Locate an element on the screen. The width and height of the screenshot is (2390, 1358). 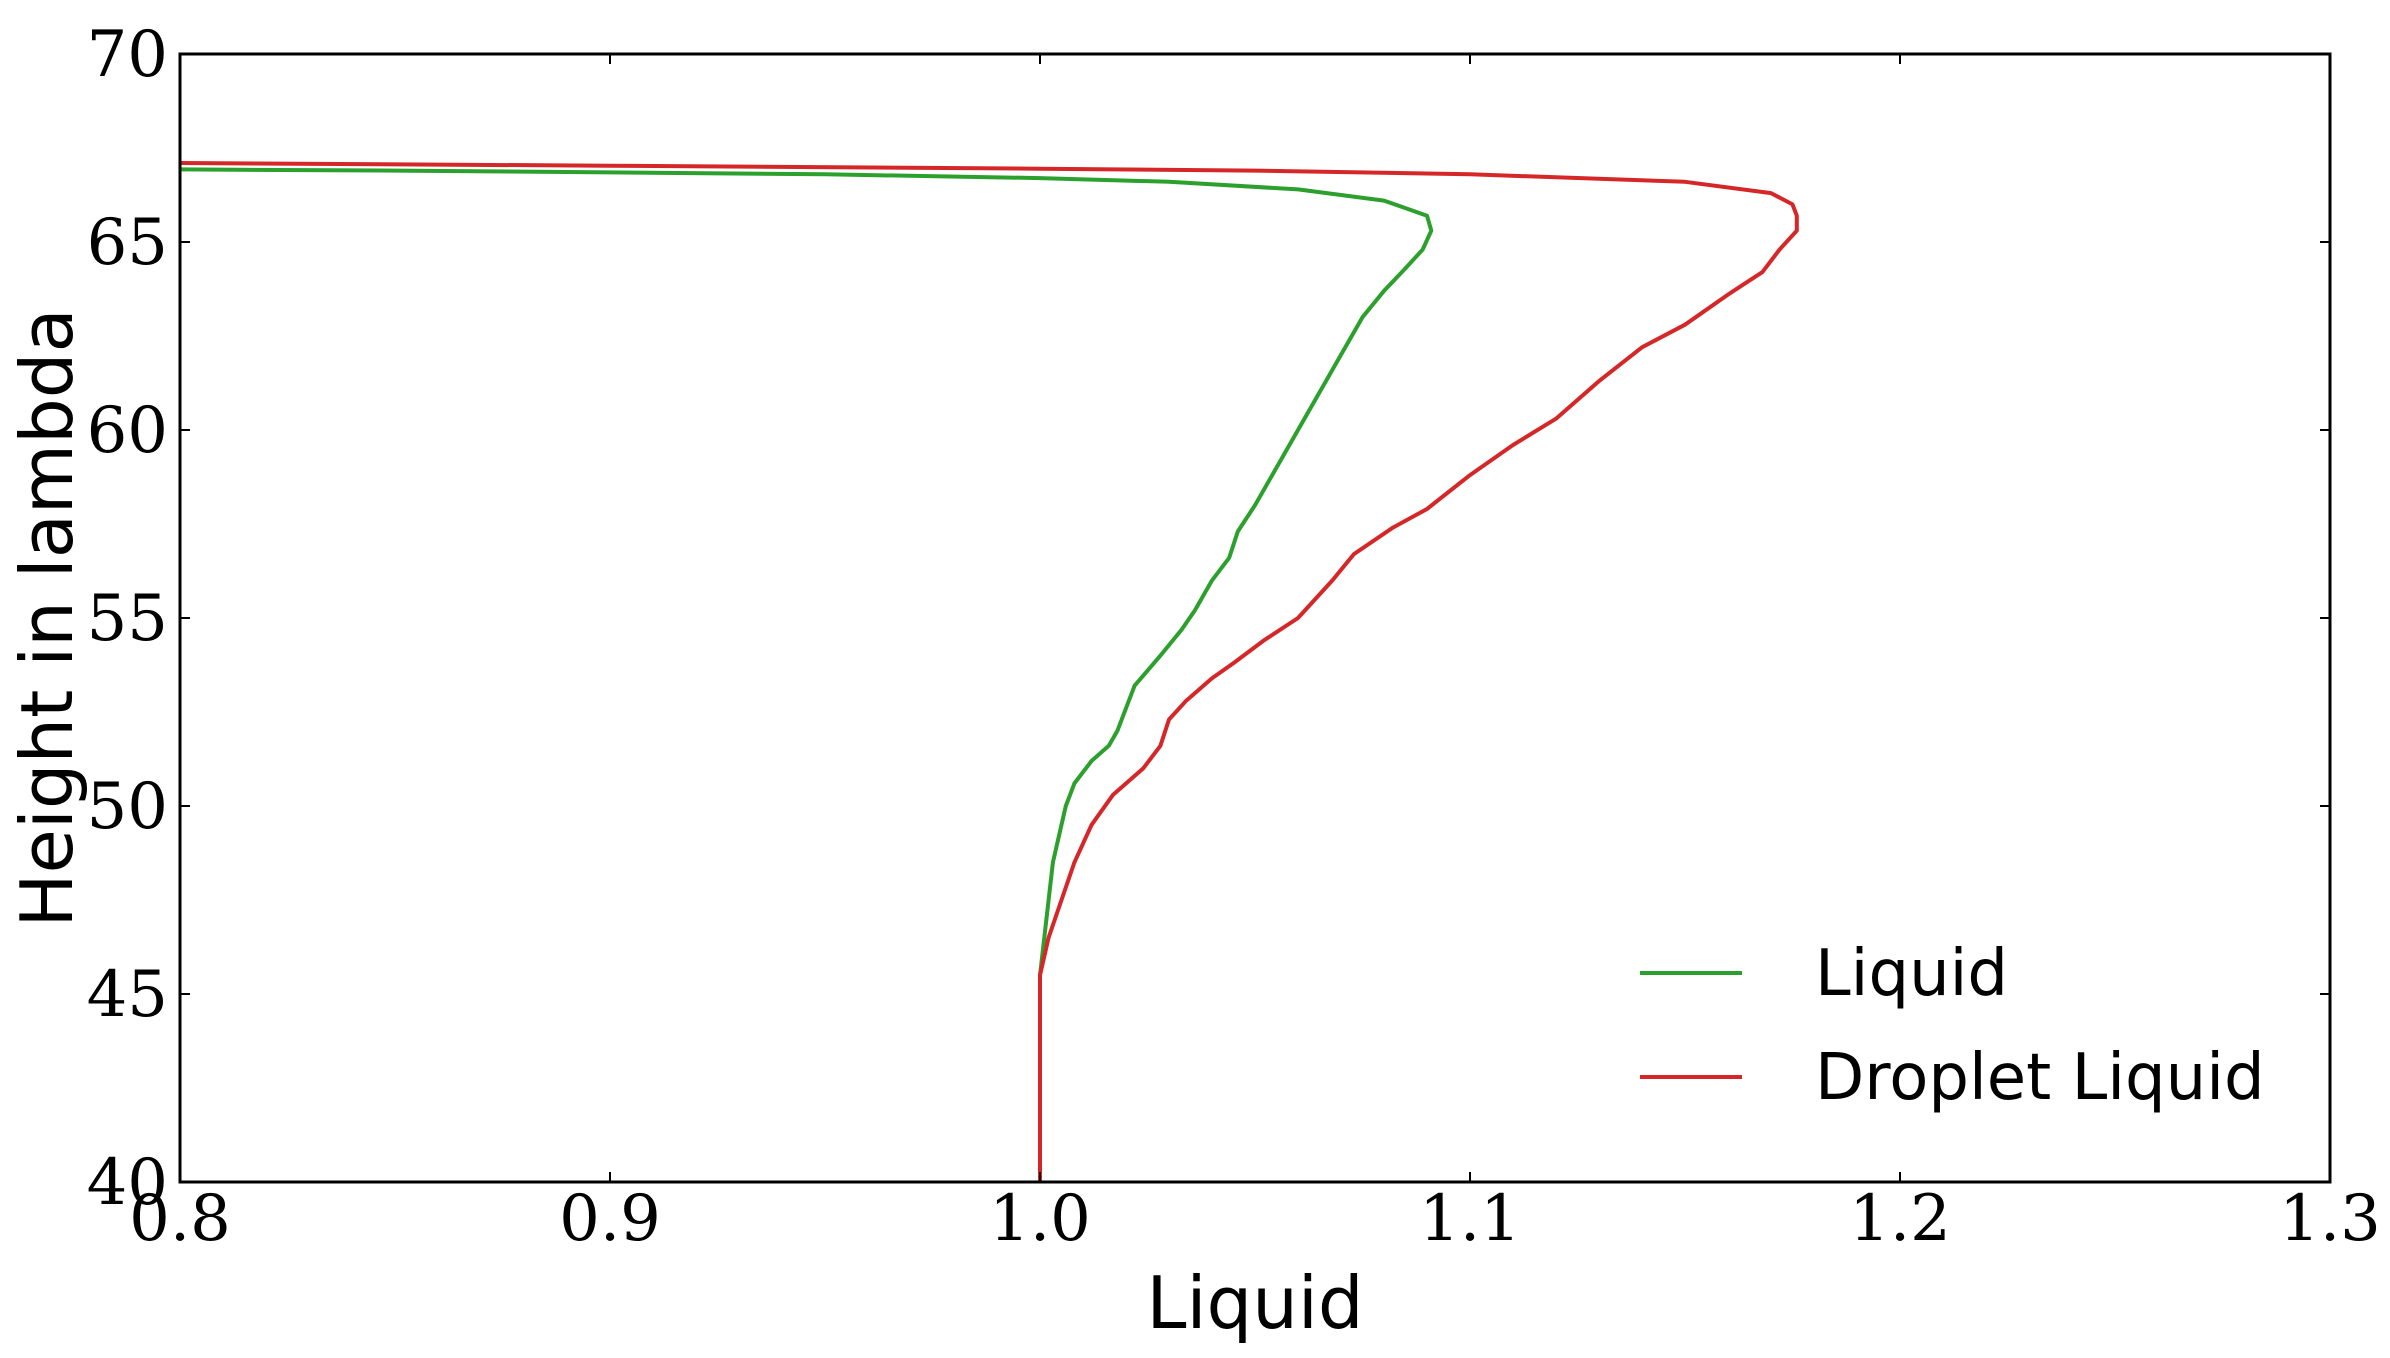
y-tick-label: 70 is located at coordinates (127, 55).